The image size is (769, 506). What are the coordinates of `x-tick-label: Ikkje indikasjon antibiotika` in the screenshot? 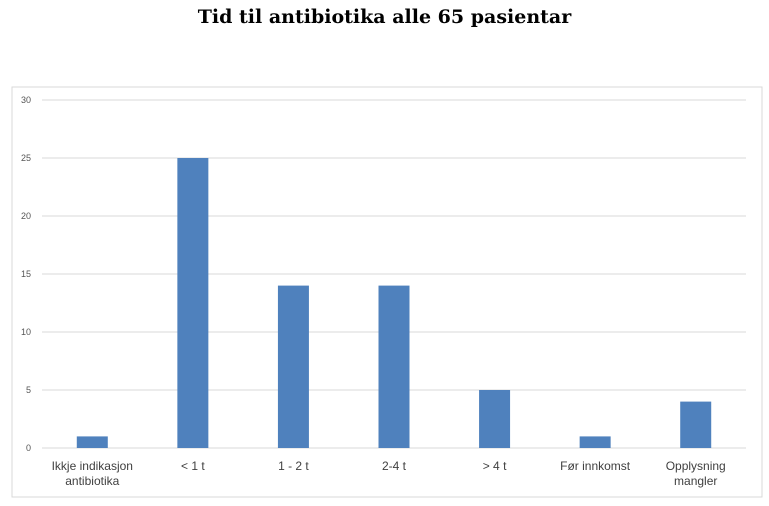 It's located at (92, 473).